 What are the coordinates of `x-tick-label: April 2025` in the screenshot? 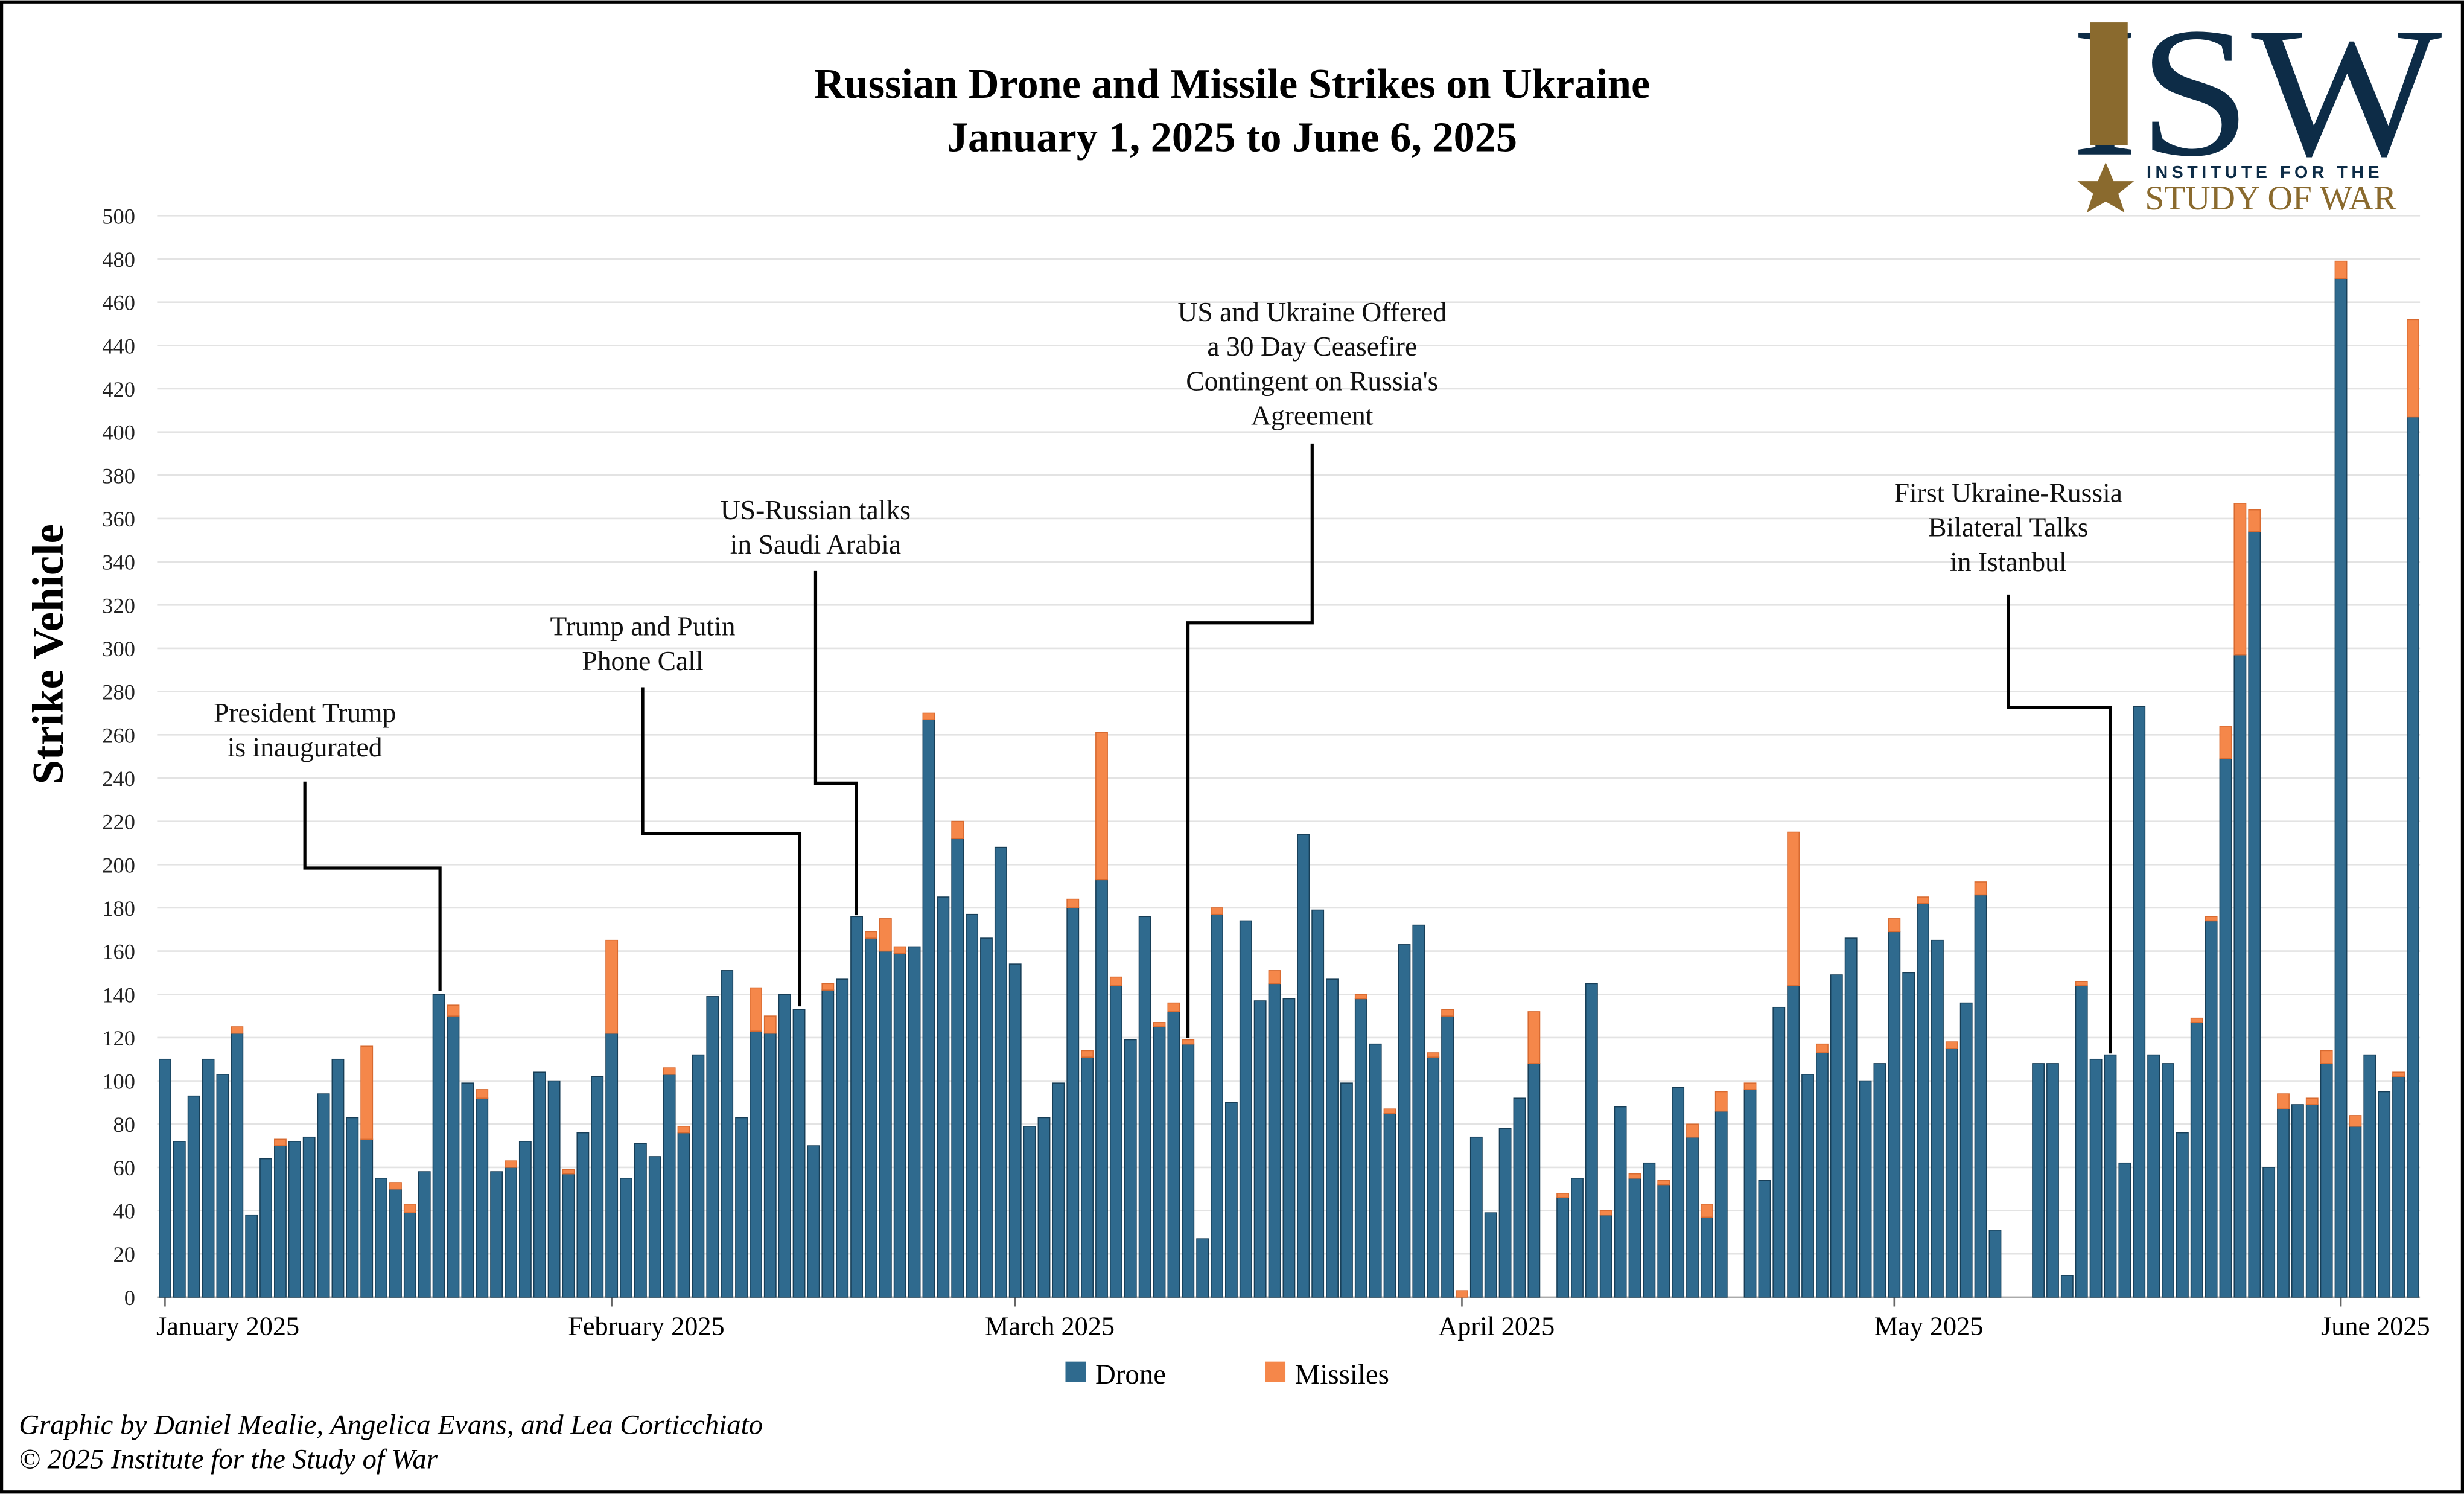 It's located at (1496, 1326).